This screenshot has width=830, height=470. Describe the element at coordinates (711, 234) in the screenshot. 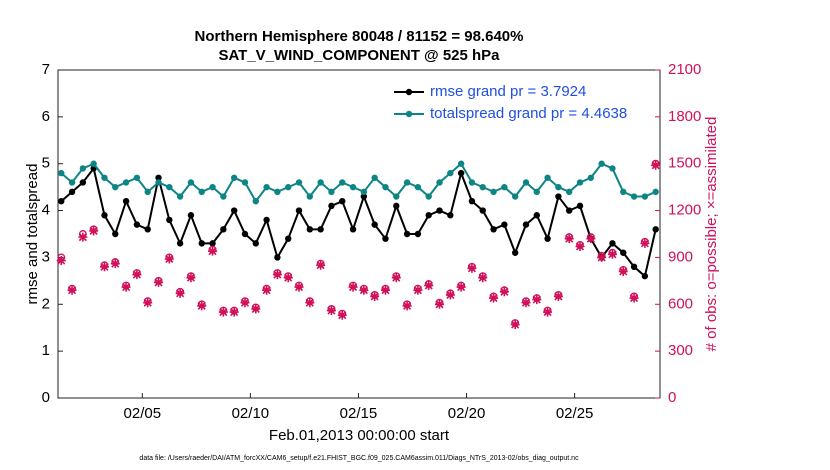

I see `y2-axis-label: # of obs: o=possible; ×=assimilated` at that location.